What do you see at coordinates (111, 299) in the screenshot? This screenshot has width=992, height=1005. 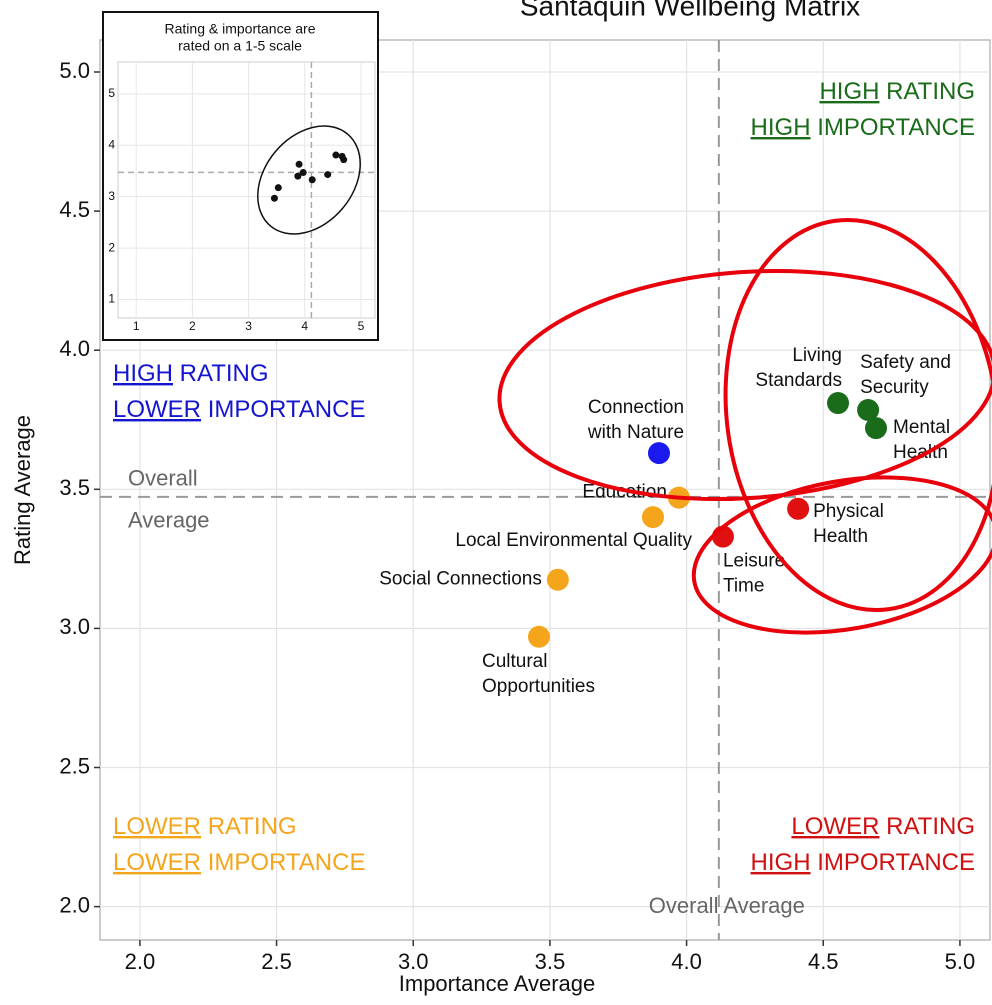 I see `inset-y-tick-label: 1` at bounding box center [111, 299].